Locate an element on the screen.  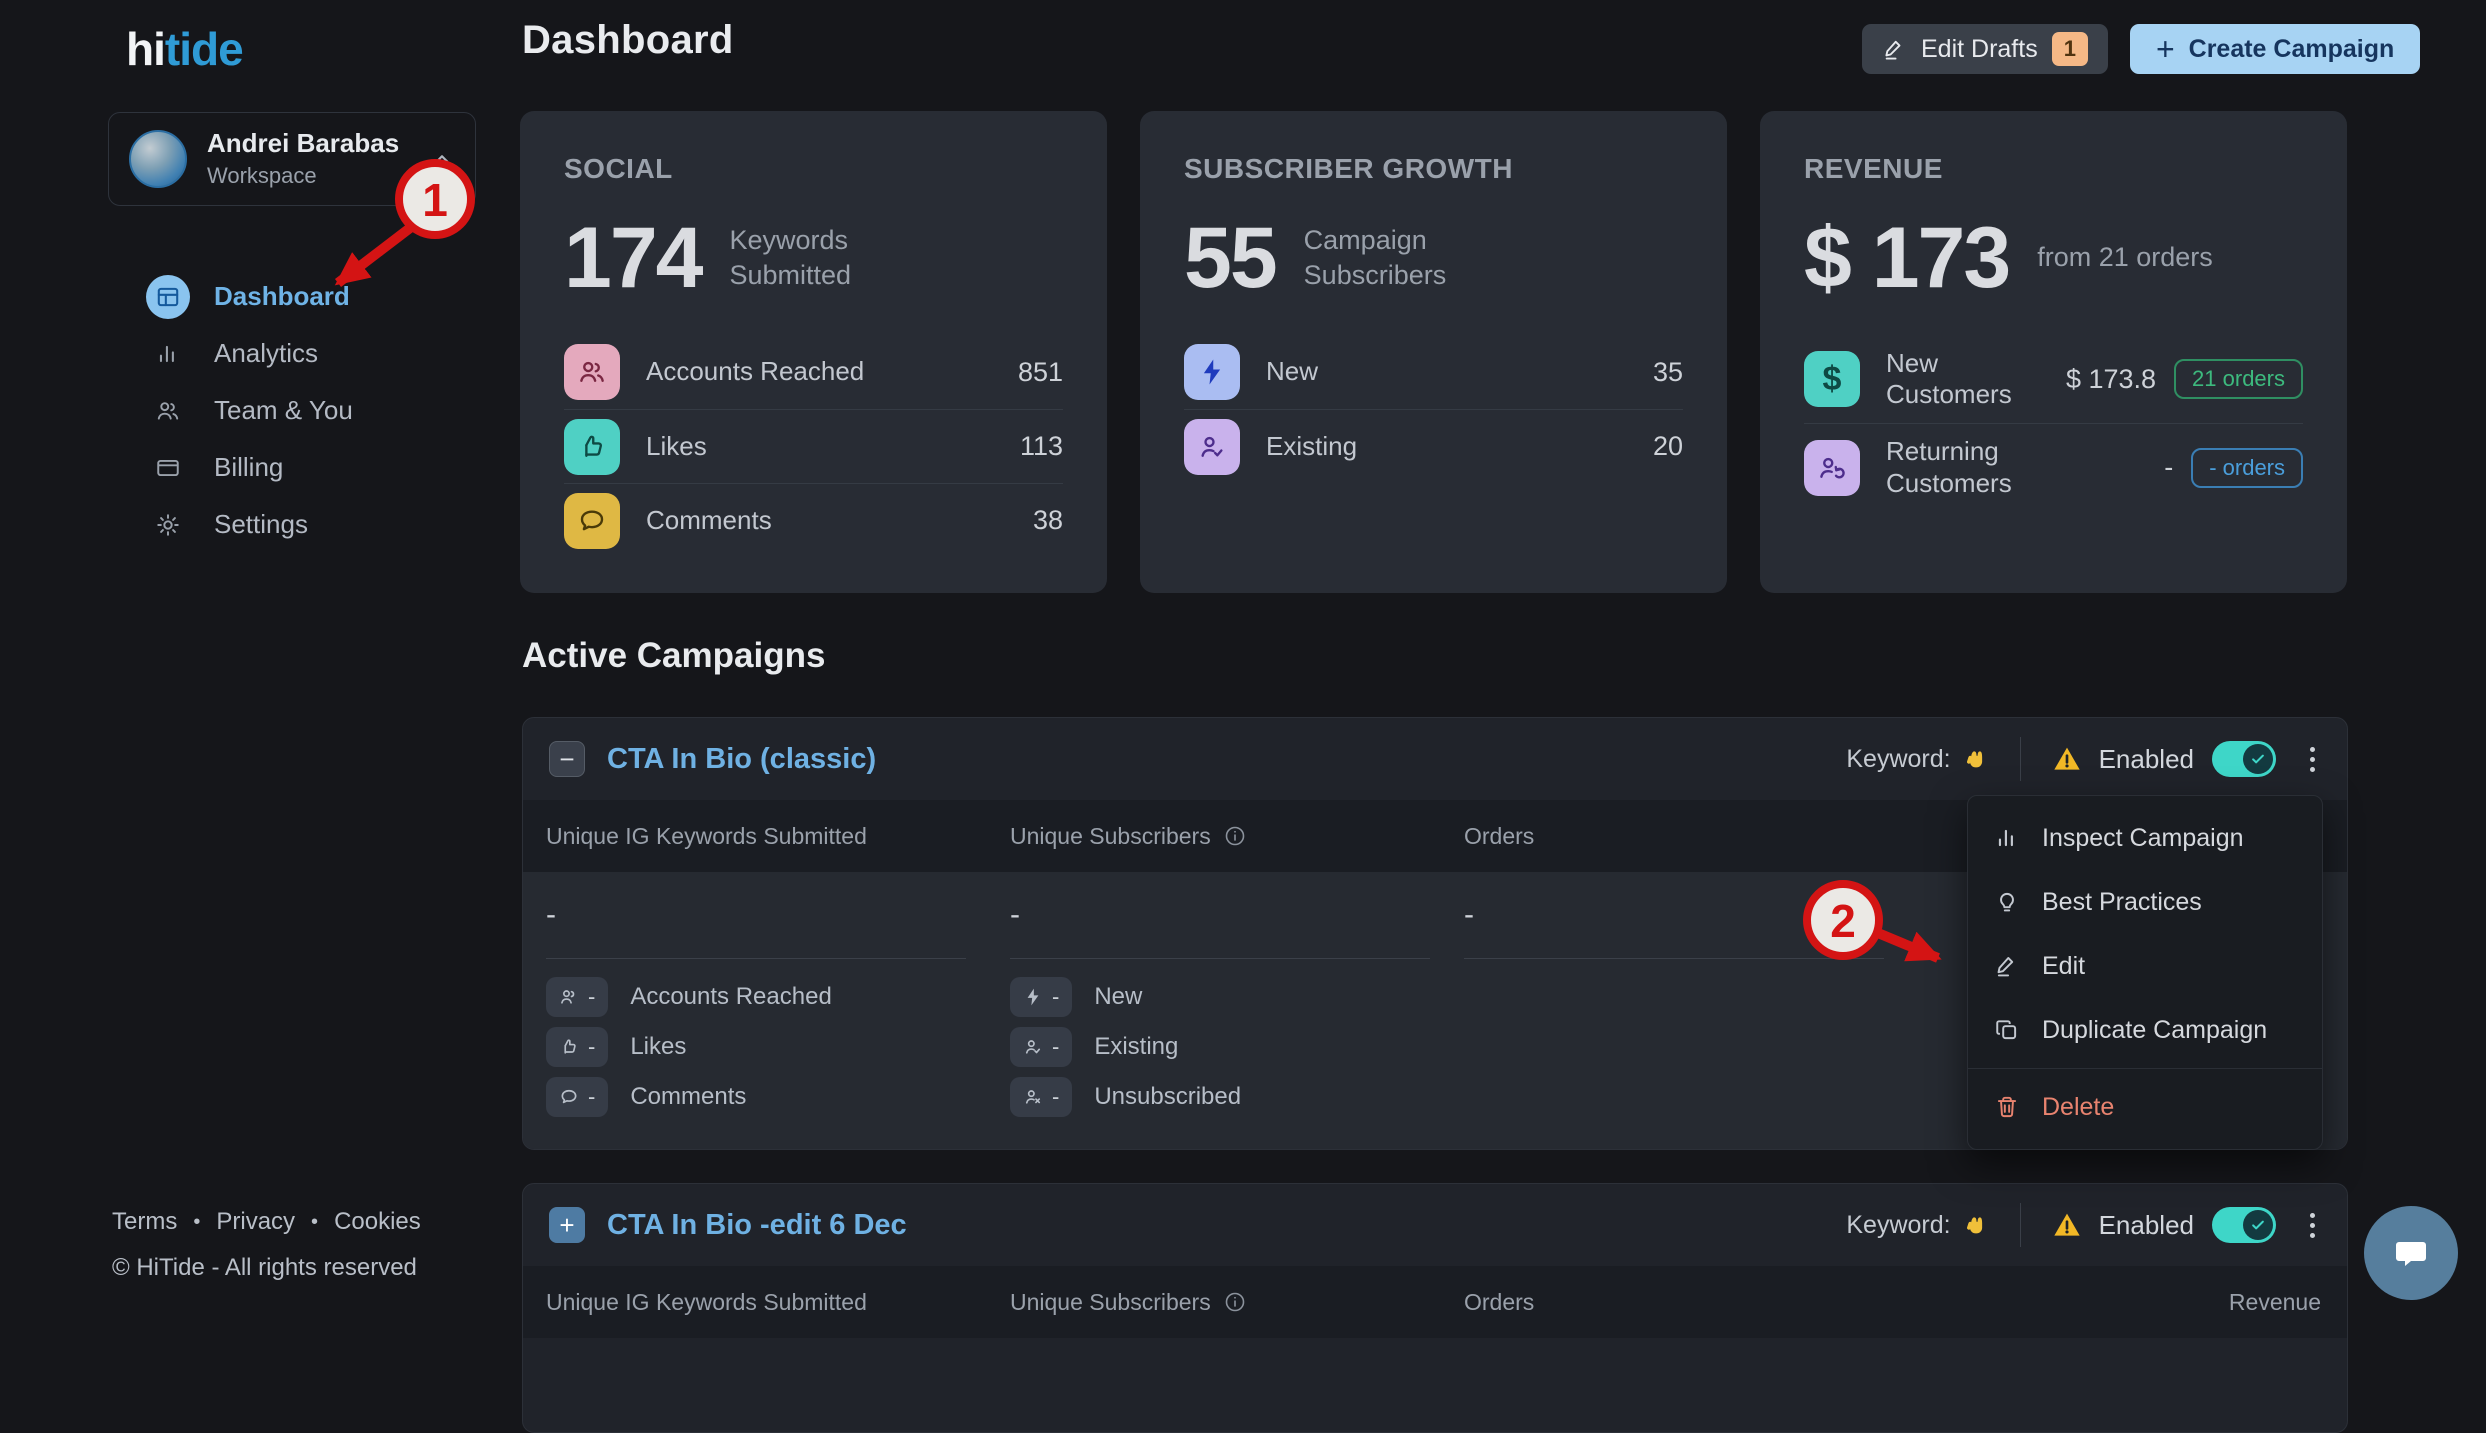
create-campaign-button: + Create Campaign is located at coordinates (2275, 49).